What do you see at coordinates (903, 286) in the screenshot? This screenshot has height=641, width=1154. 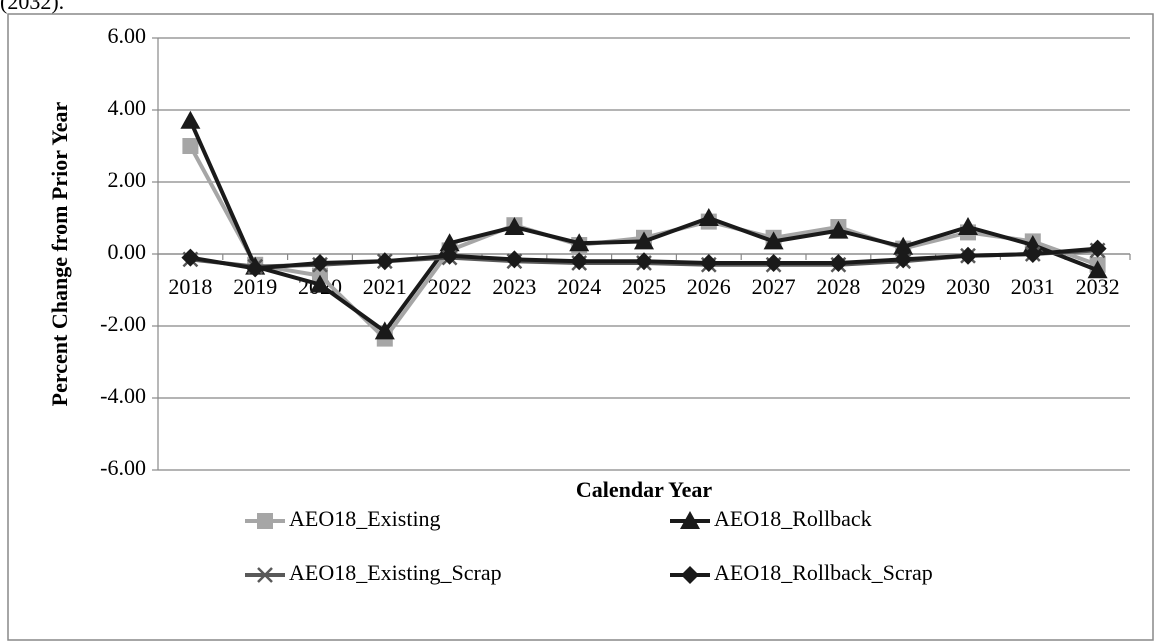 I see `x-tick-label: 2029` at bounding box center [903, 286].